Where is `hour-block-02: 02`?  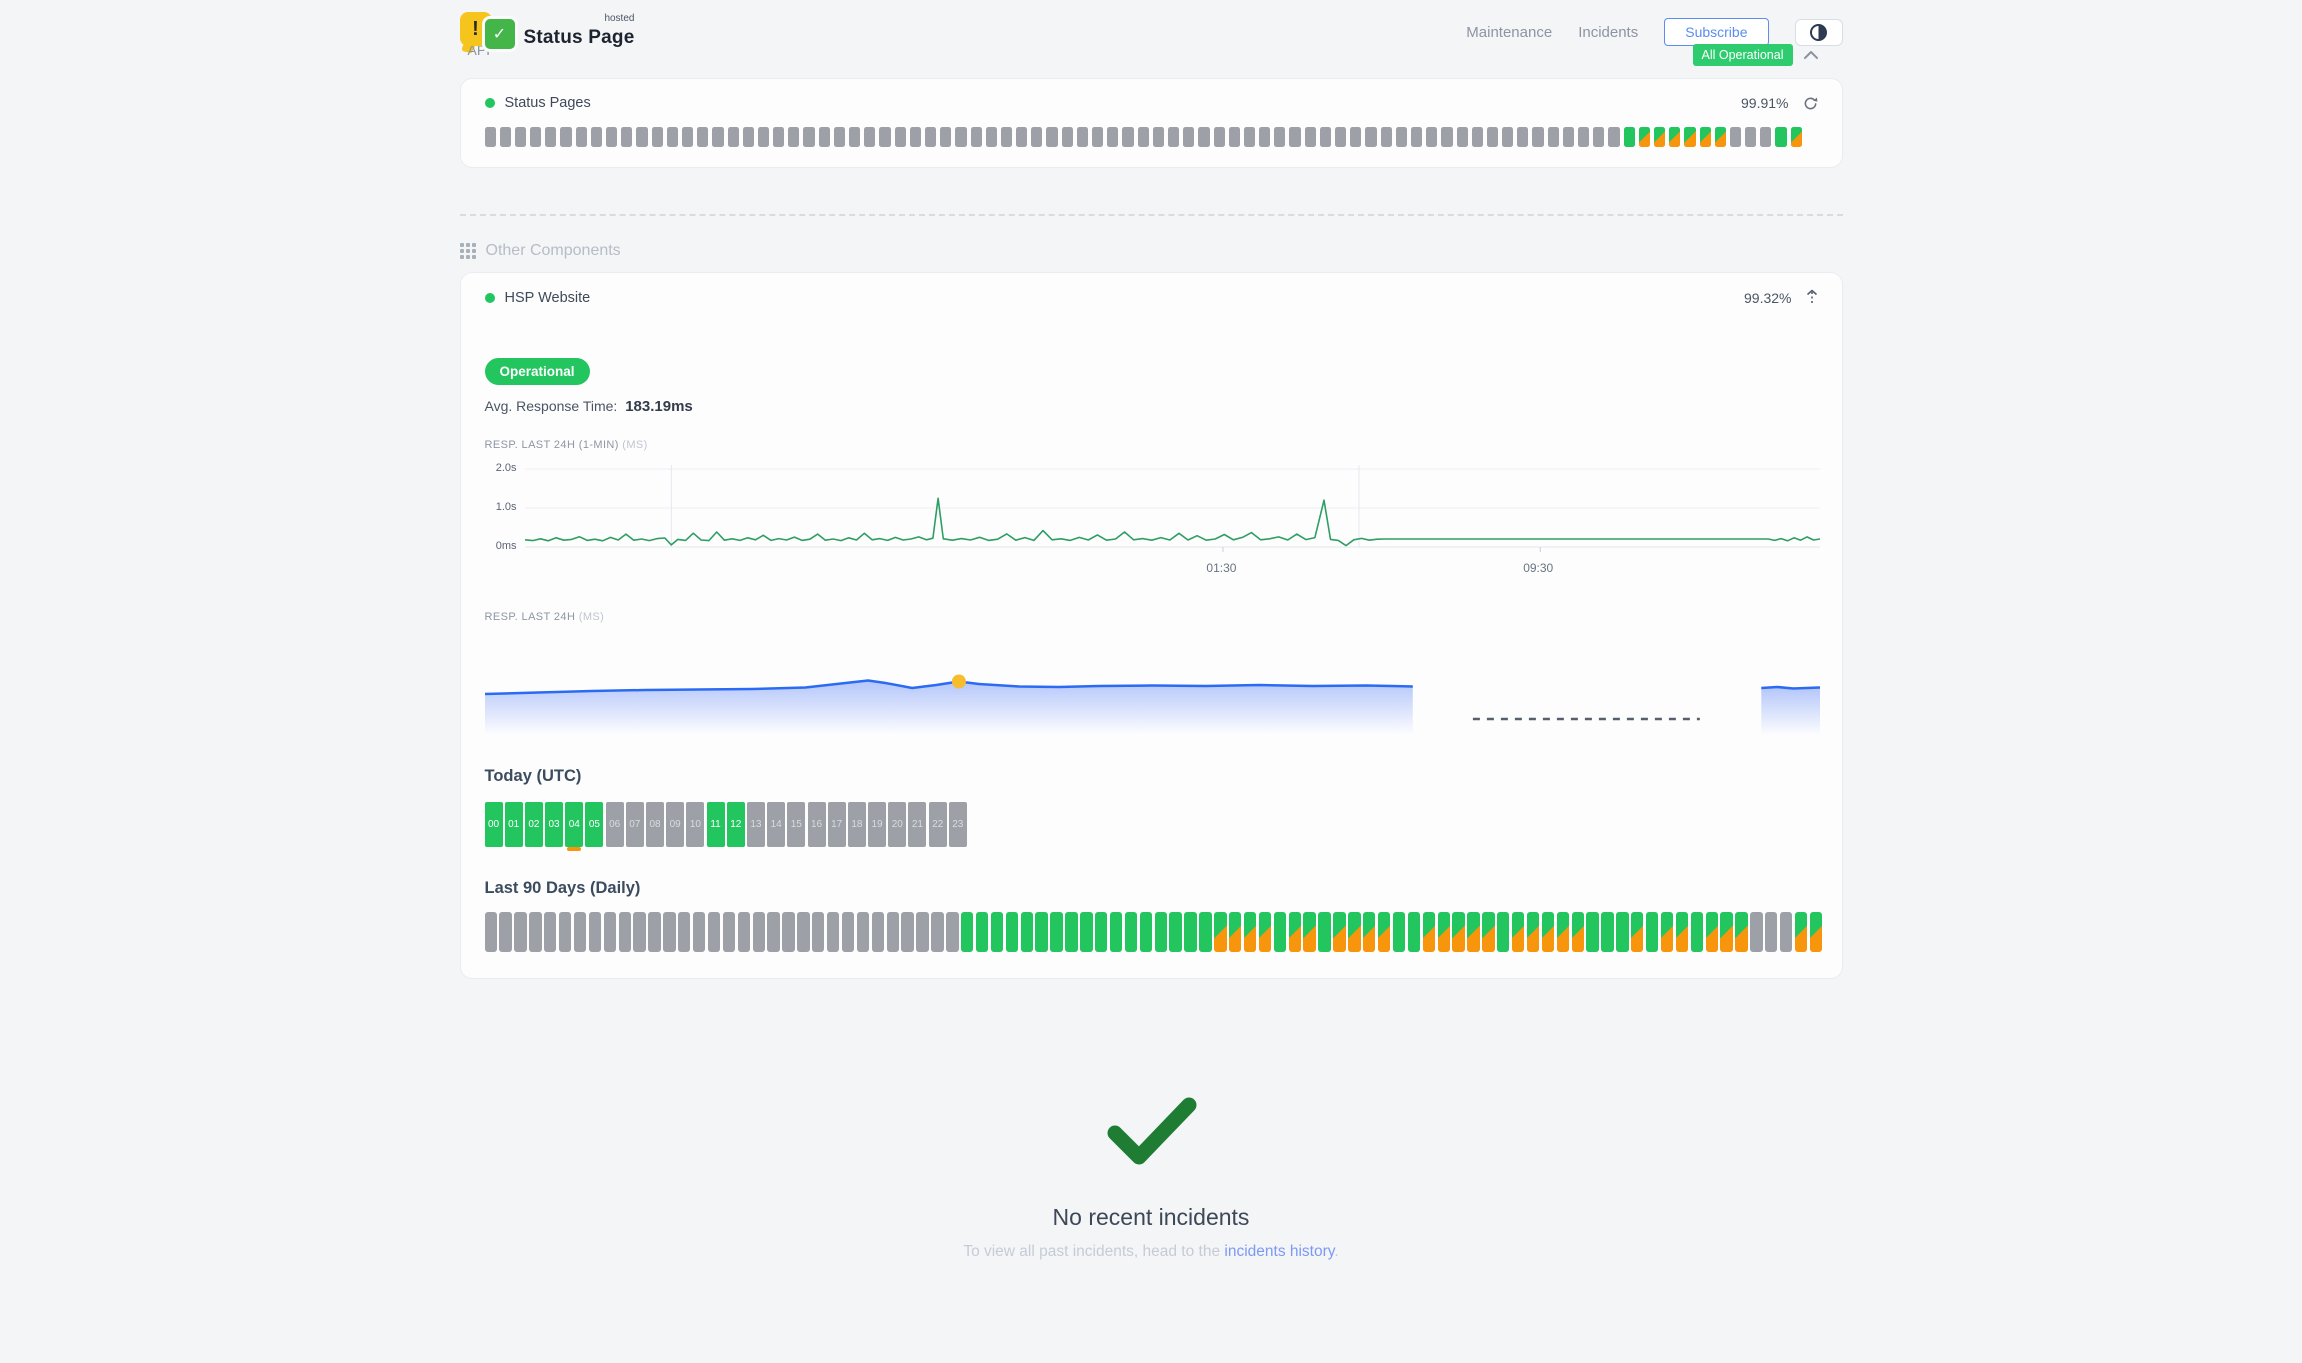 hour-block-02: 02 is located at coordinates (533, 824).